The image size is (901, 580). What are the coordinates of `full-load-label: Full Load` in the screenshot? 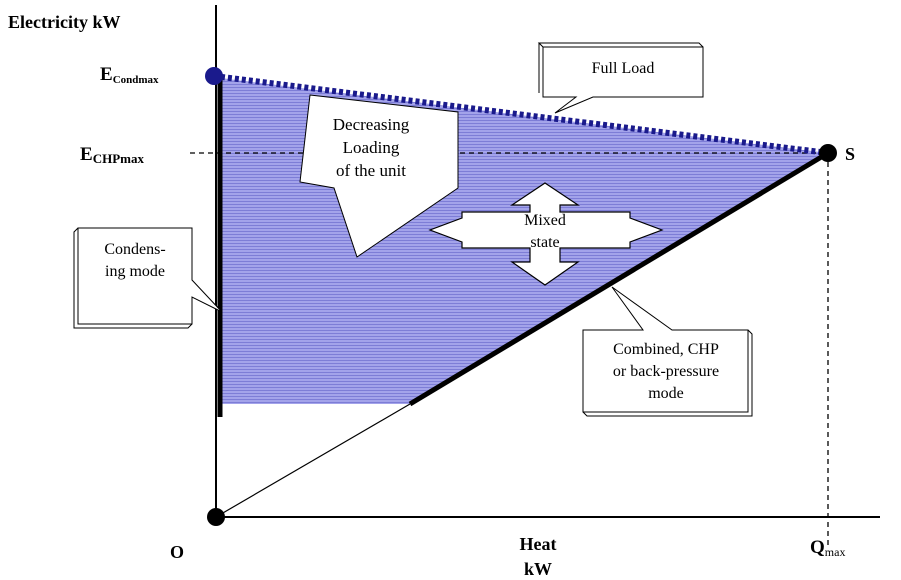 It's located at (623, 68).